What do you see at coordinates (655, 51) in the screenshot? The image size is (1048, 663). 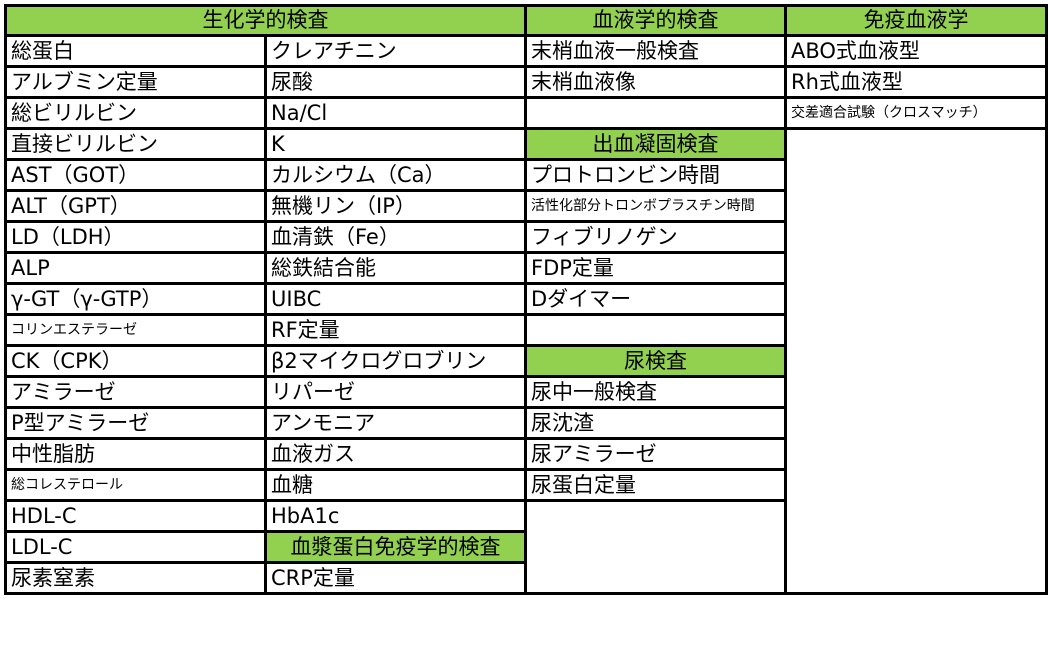 I see `test-item-cell: 末梢血液一般検査` at bounding box center [655, 51].